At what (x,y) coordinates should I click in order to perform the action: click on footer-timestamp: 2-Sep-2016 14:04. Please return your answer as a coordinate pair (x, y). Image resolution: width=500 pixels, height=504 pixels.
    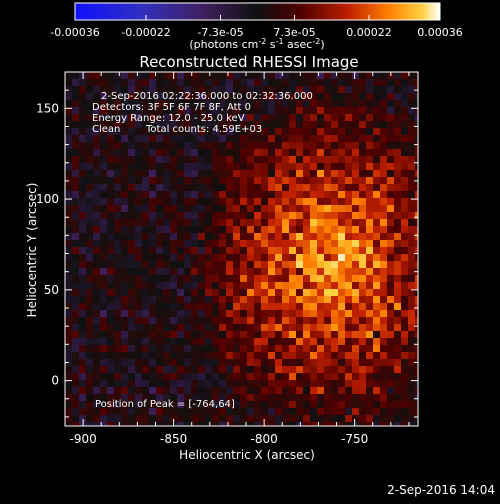
    Looking at the image, I should click on (441, 490).